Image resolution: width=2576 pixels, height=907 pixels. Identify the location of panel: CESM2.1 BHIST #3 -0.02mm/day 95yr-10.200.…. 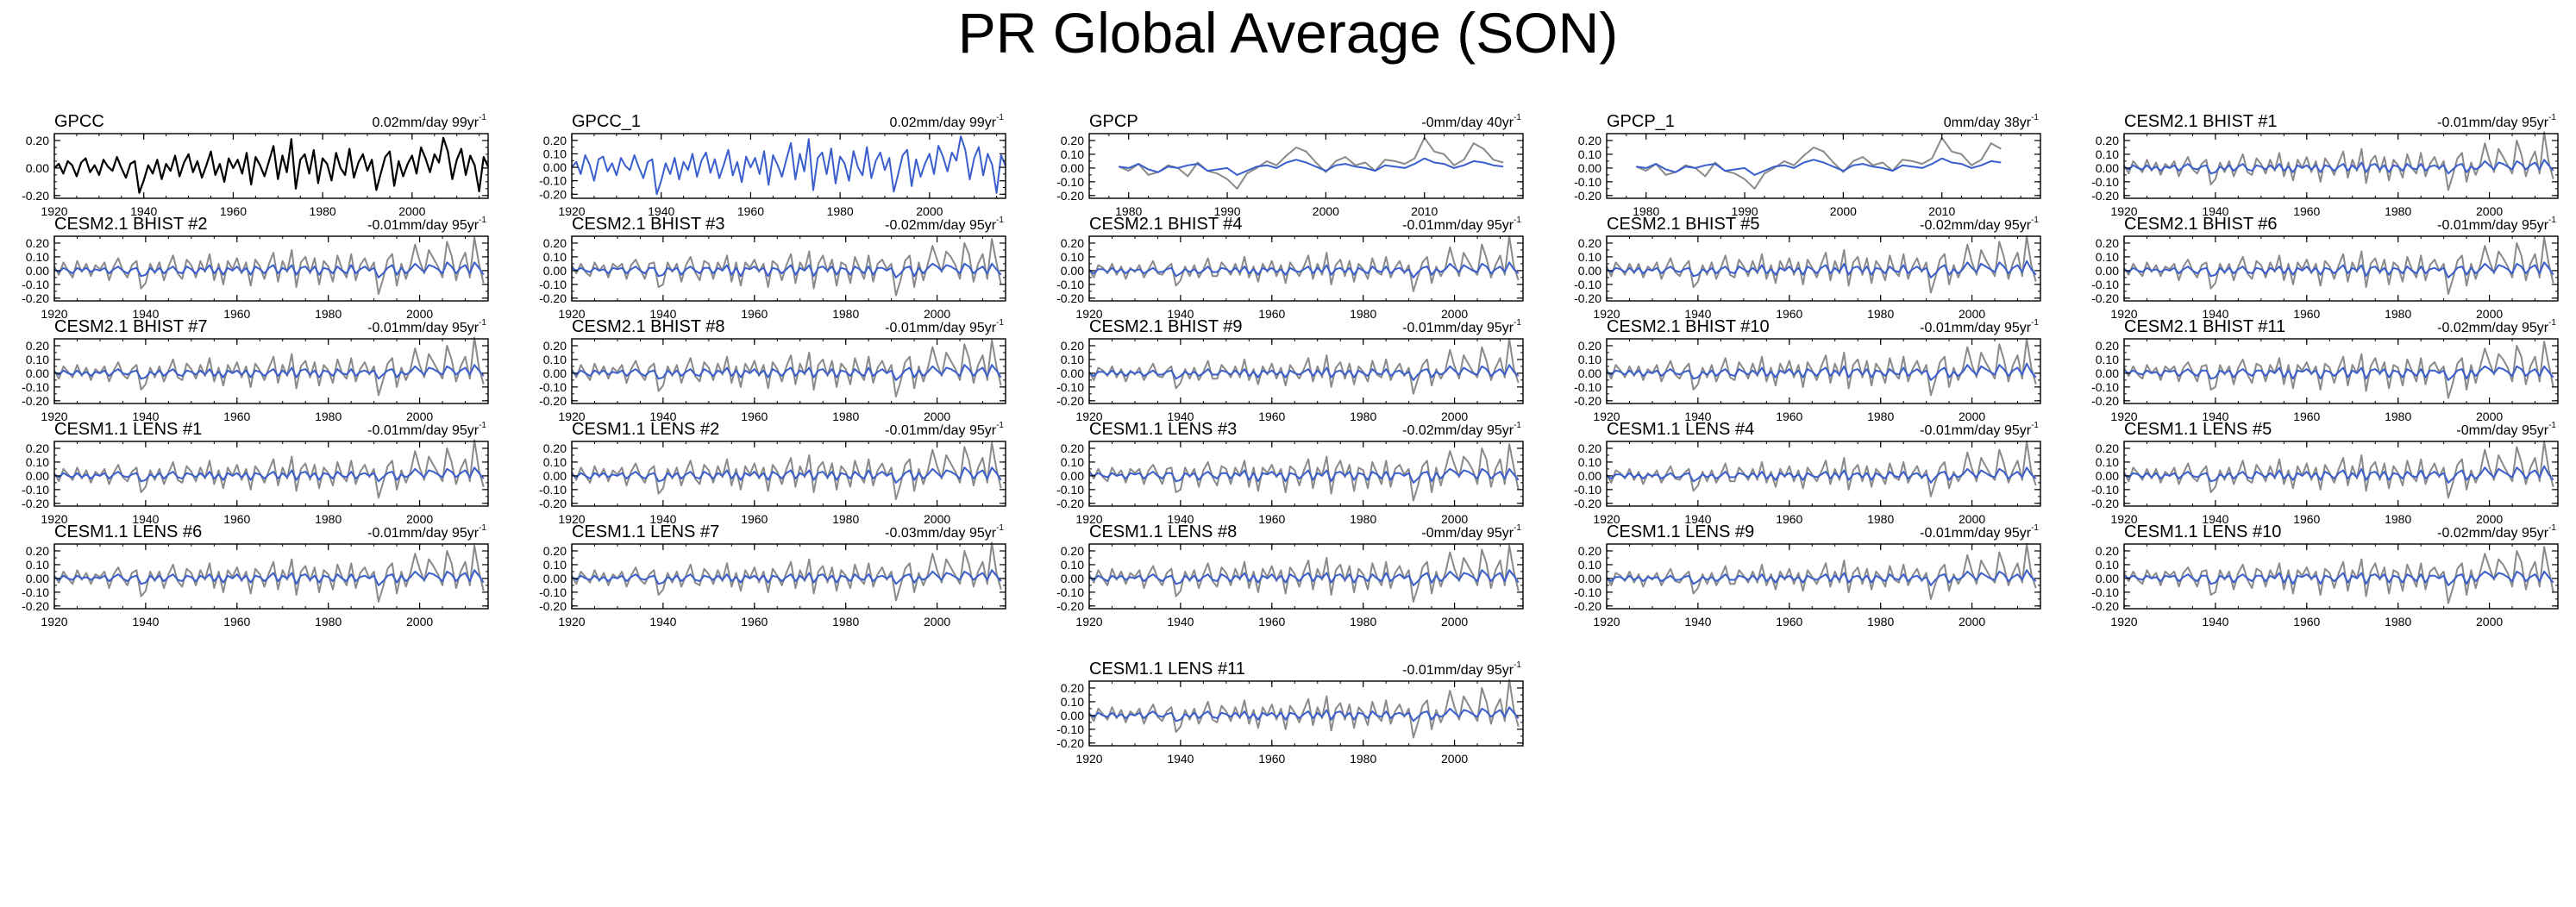
(772, 268).